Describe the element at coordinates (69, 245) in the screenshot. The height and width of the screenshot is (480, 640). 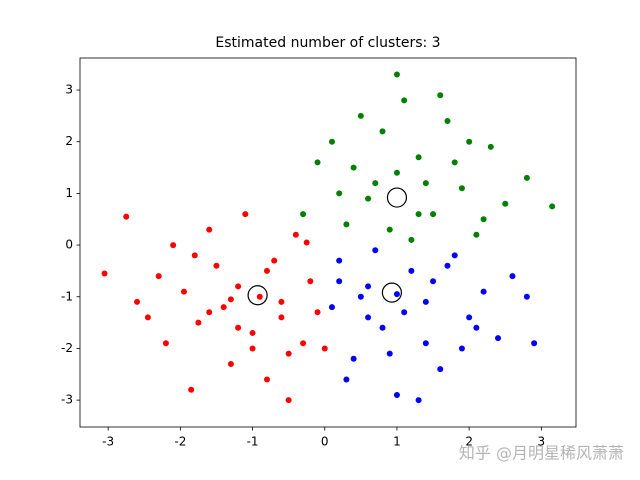
I see `y-tick-label: 0` at that location.